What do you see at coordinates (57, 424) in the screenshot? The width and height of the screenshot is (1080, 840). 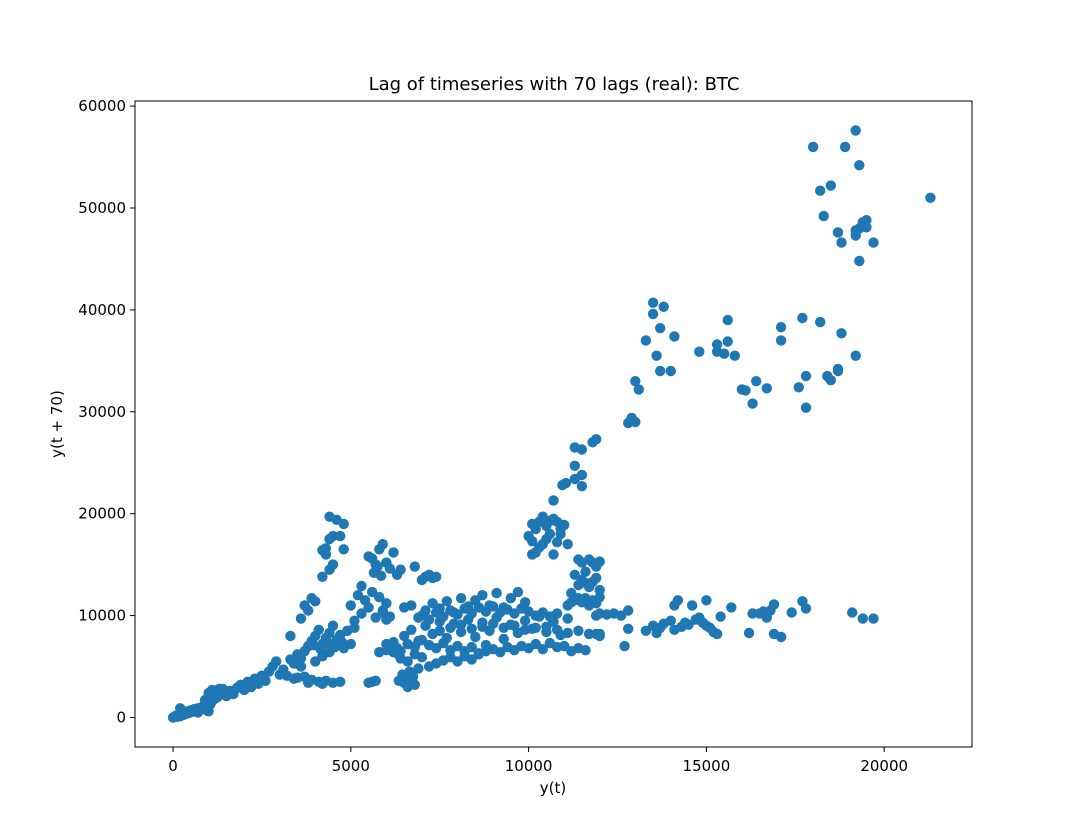 I see `y-axis-label: y(t + 70)` at bounding box center [57, 424].